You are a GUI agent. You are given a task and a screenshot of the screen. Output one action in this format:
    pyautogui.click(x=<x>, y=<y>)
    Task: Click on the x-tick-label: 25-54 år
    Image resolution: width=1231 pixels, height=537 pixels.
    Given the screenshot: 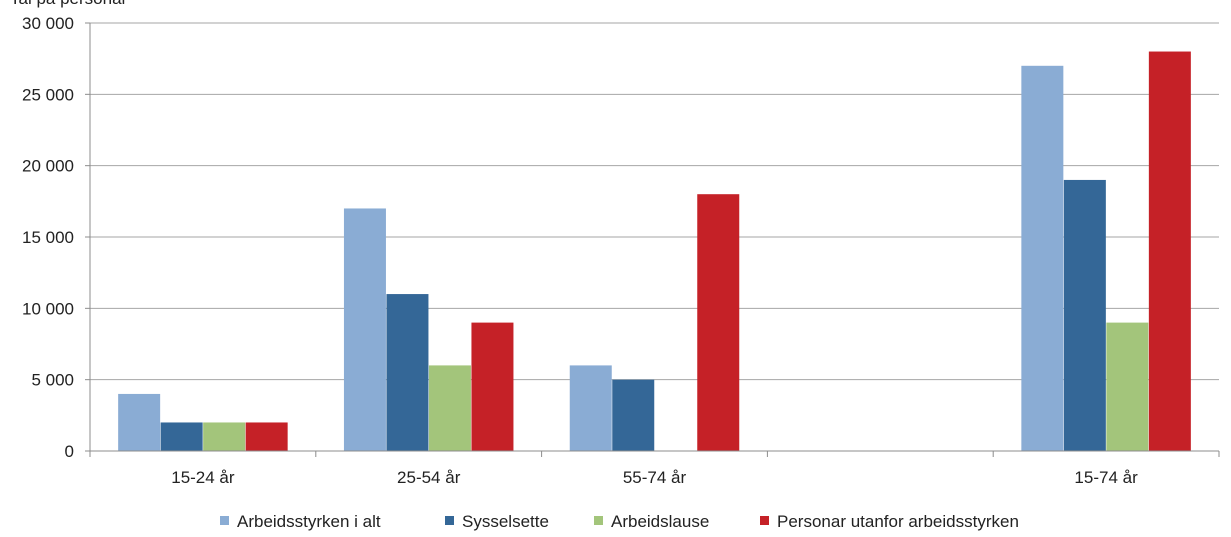 What is the action you would take?
    pyautogui.click(x=429, y=477)
    